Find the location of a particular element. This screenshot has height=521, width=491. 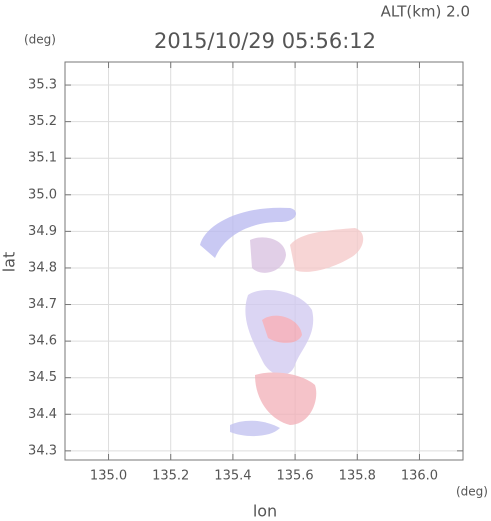

x-tick-label: 135.6 is located at coordinates (294, 476).